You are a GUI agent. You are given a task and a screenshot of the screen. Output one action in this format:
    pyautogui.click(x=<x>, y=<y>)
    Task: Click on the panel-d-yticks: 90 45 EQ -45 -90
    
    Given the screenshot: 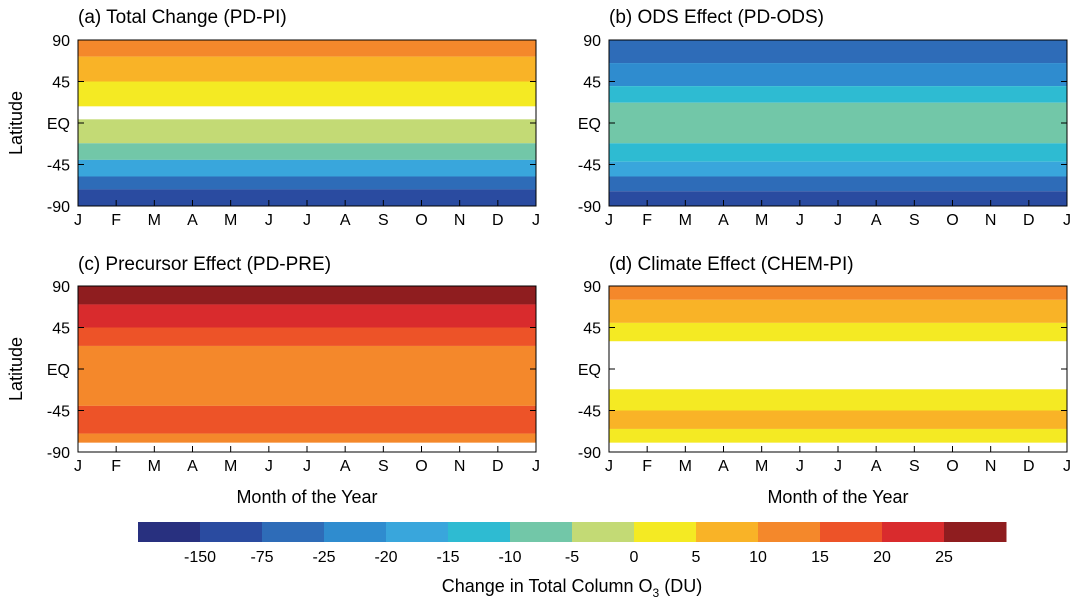 What is the action you would take?
    pyautogui.click(x=822, y=370)
    